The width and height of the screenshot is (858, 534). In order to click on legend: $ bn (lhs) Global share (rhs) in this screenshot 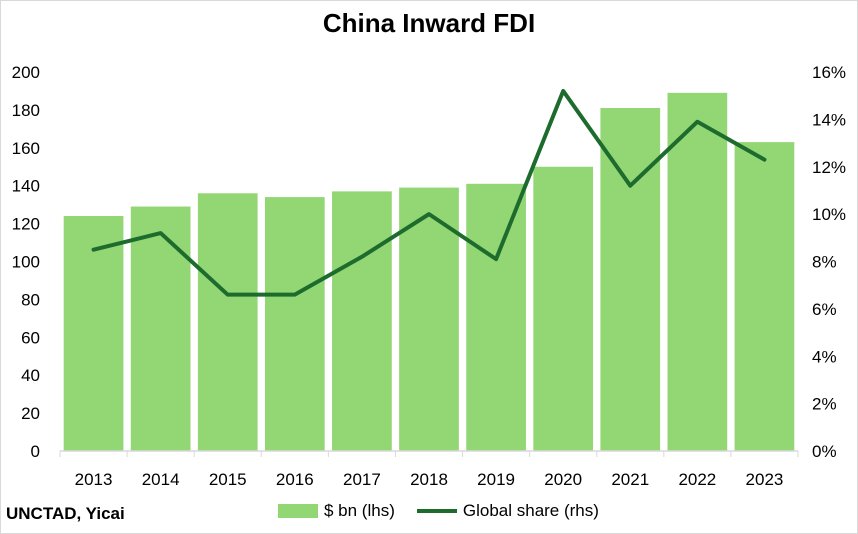, I will do `click(449, 511)`.